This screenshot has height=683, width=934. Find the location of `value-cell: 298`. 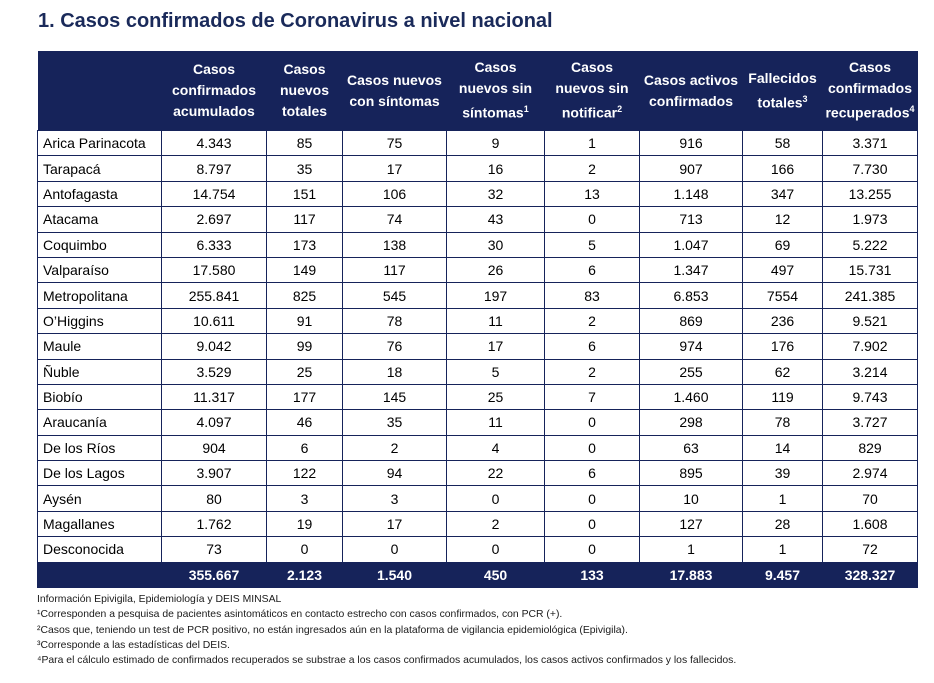

value-cell: 298 is located at coordinates (691, 422).